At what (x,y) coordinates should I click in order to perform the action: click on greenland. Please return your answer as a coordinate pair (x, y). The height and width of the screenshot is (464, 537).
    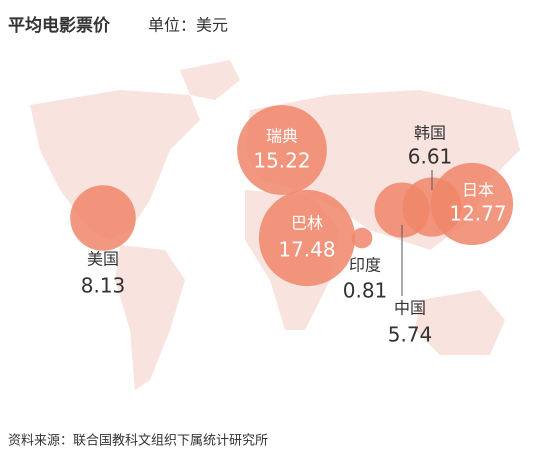
    Looking at the image, I should click on (210, 80).